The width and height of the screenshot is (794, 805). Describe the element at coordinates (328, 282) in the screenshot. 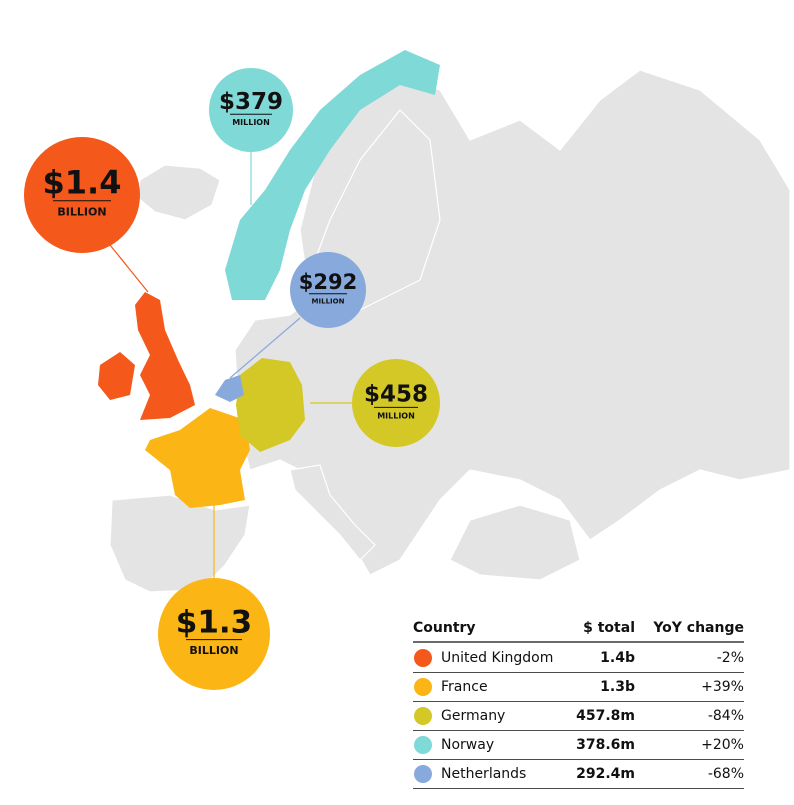

I see `callout-amount: $292` at that location.